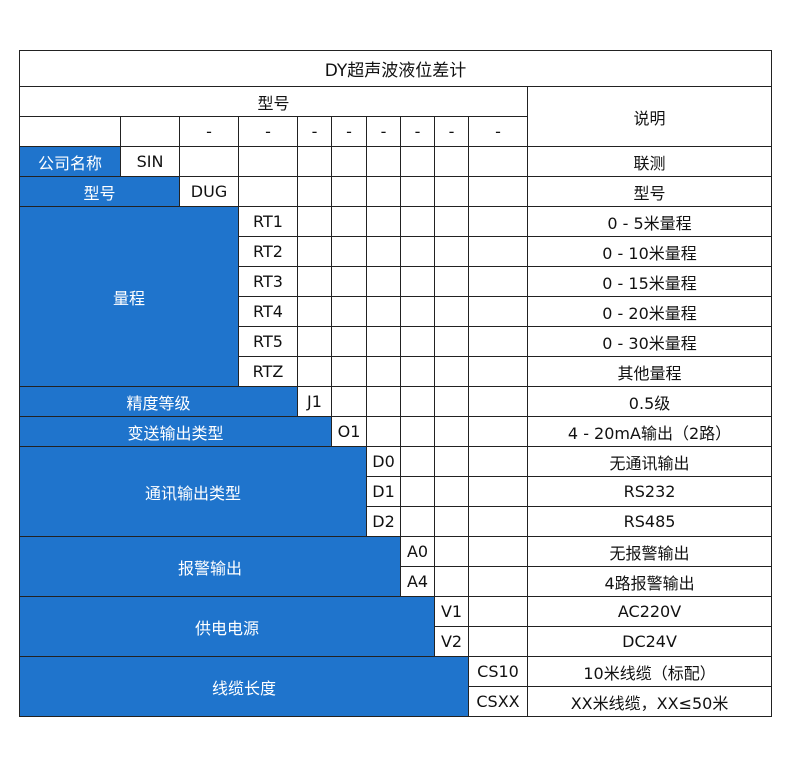 This screenshot has height=762, width=790. What do you see at coordinates (417, 581) in the screenshot?
I see `code-cell: A4` at bounding box center [417, 581].